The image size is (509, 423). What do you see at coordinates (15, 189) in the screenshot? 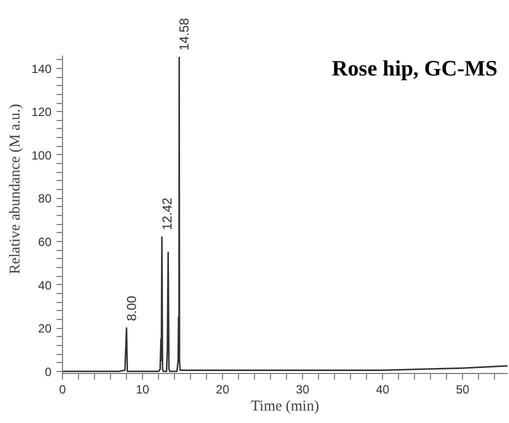
I see `y-axis-title: Relative abundance (M a.u.)` at bounding box center [15, 189].